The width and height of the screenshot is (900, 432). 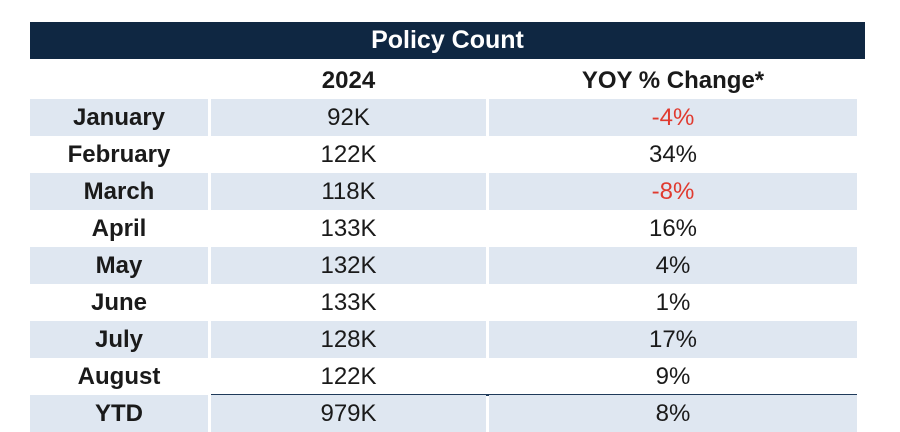 I want to click on month-label: January, so click(x=119, y=117).